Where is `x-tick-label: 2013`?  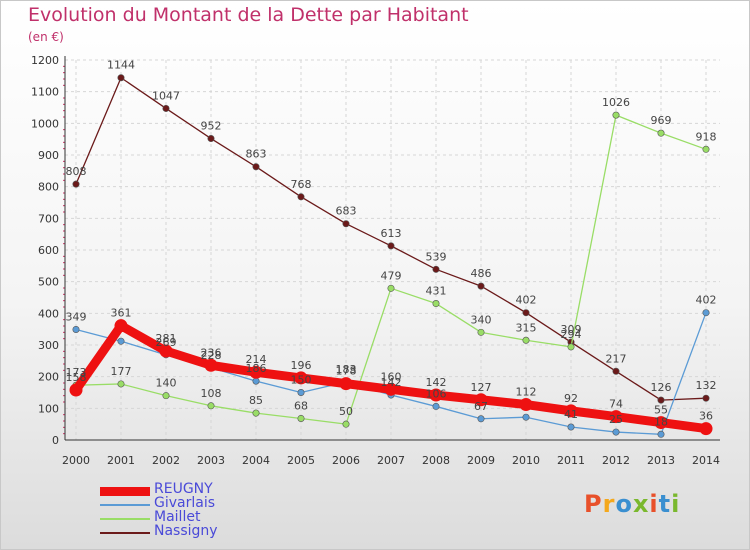
x-tick-label: 2013 is located at coordinates (661, 460).